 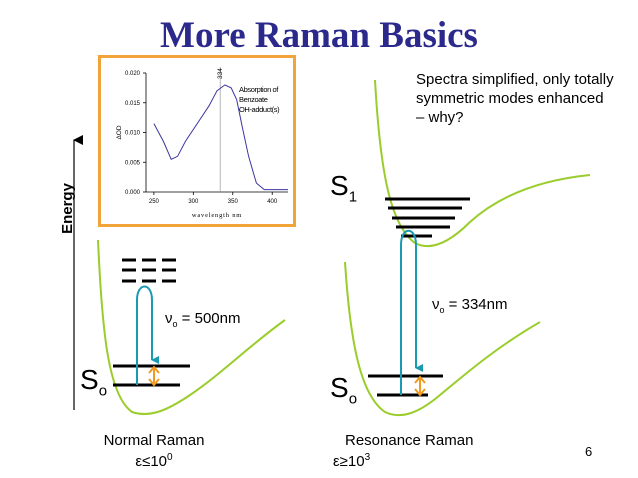 What do you see at coordinates (133, 74) in the screenshot?
I see `y-tick-label: 0.020` at bounding box center [133, 74].